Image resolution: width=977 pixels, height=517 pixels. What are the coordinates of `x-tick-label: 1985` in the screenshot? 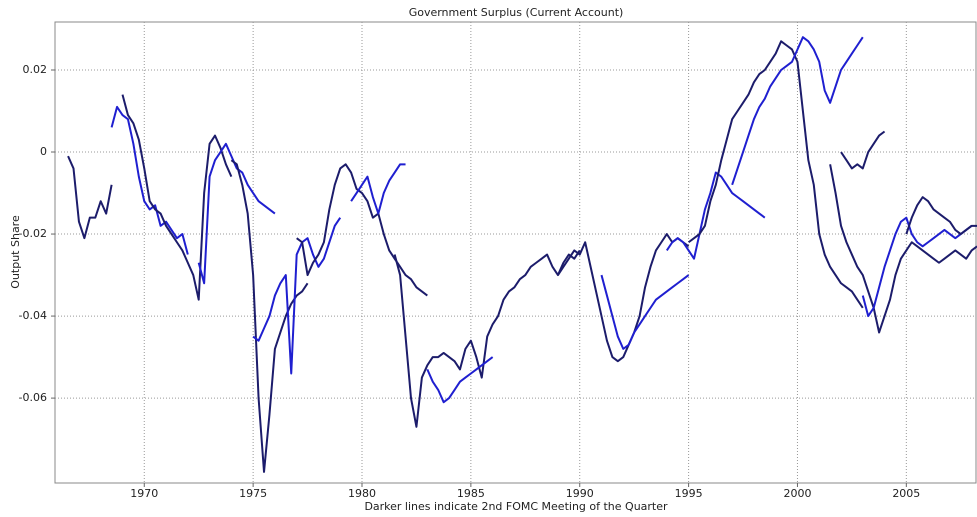 It's located at (471, 493).